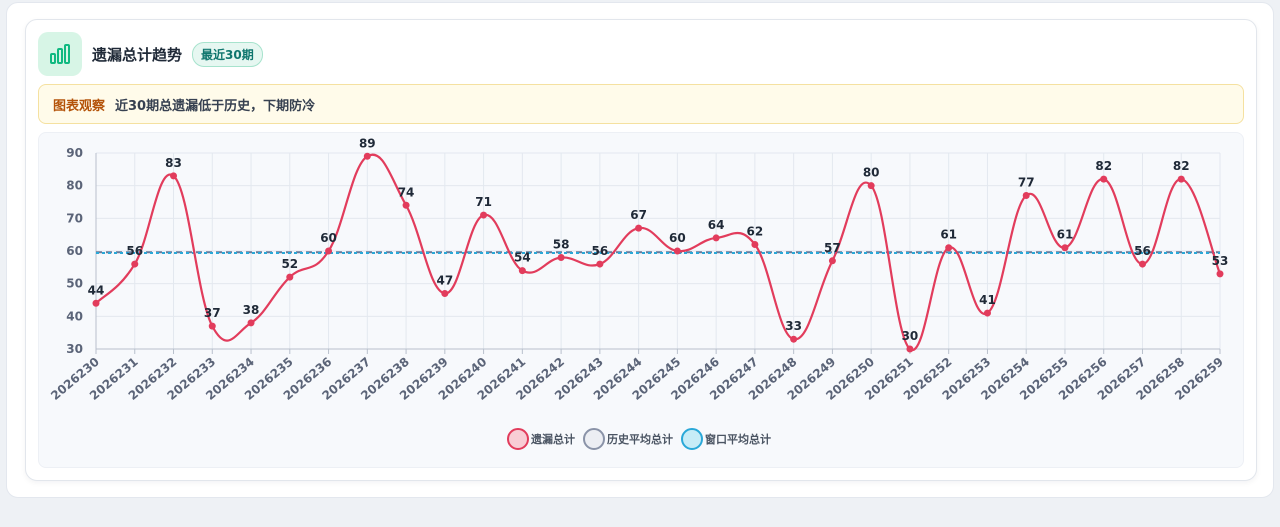 The width and height of the screenshot is (1280, 527). I want to click on data-label: 62, so click(755, 231).